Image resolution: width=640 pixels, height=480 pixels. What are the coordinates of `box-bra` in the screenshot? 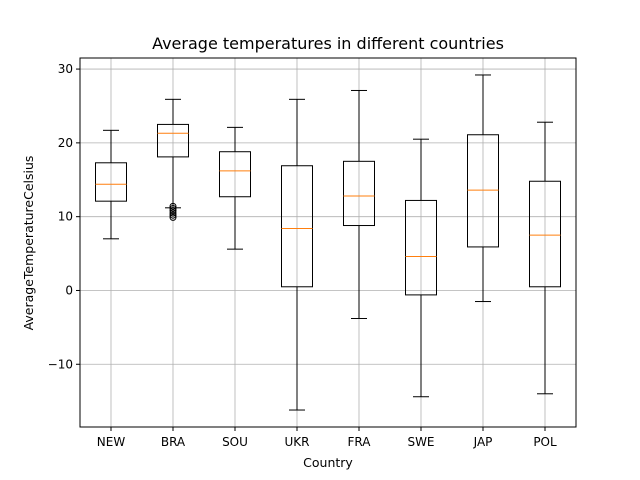 It's located at (173, 159).